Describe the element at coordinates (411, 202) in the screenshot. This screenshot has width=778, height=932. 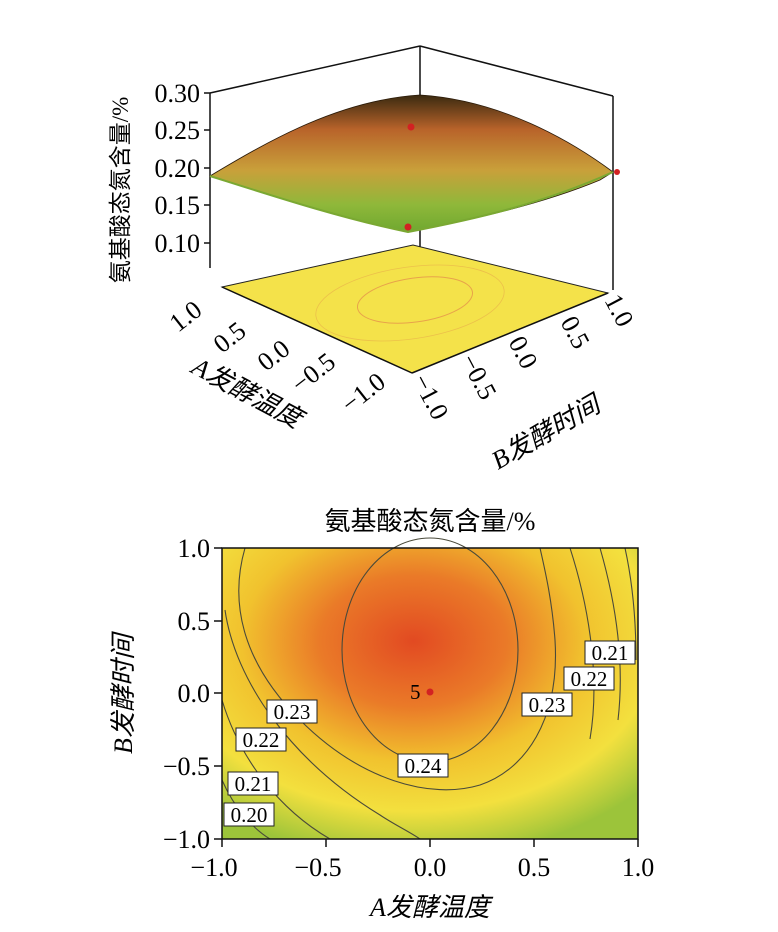
I see `surface-edge` at that location.